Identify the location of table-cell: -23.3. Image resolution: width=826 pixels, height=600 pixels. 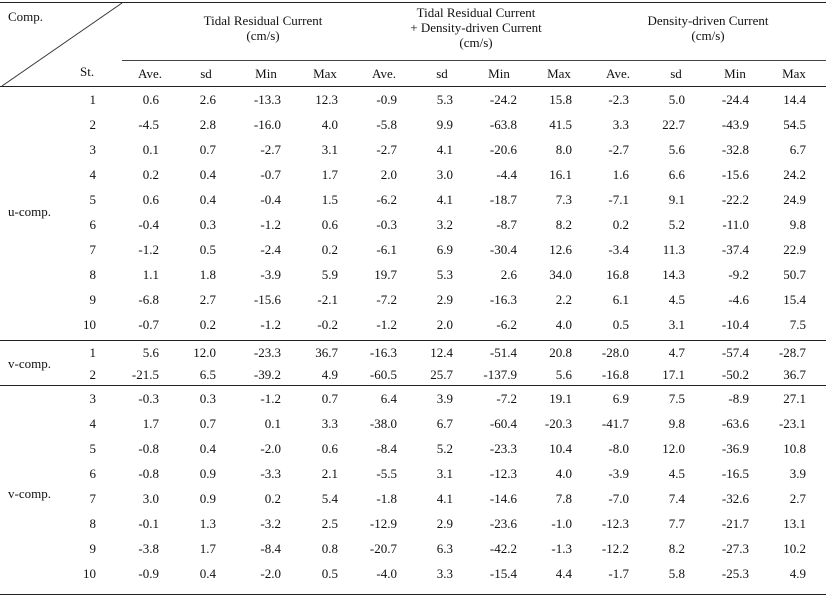
(503, 448).